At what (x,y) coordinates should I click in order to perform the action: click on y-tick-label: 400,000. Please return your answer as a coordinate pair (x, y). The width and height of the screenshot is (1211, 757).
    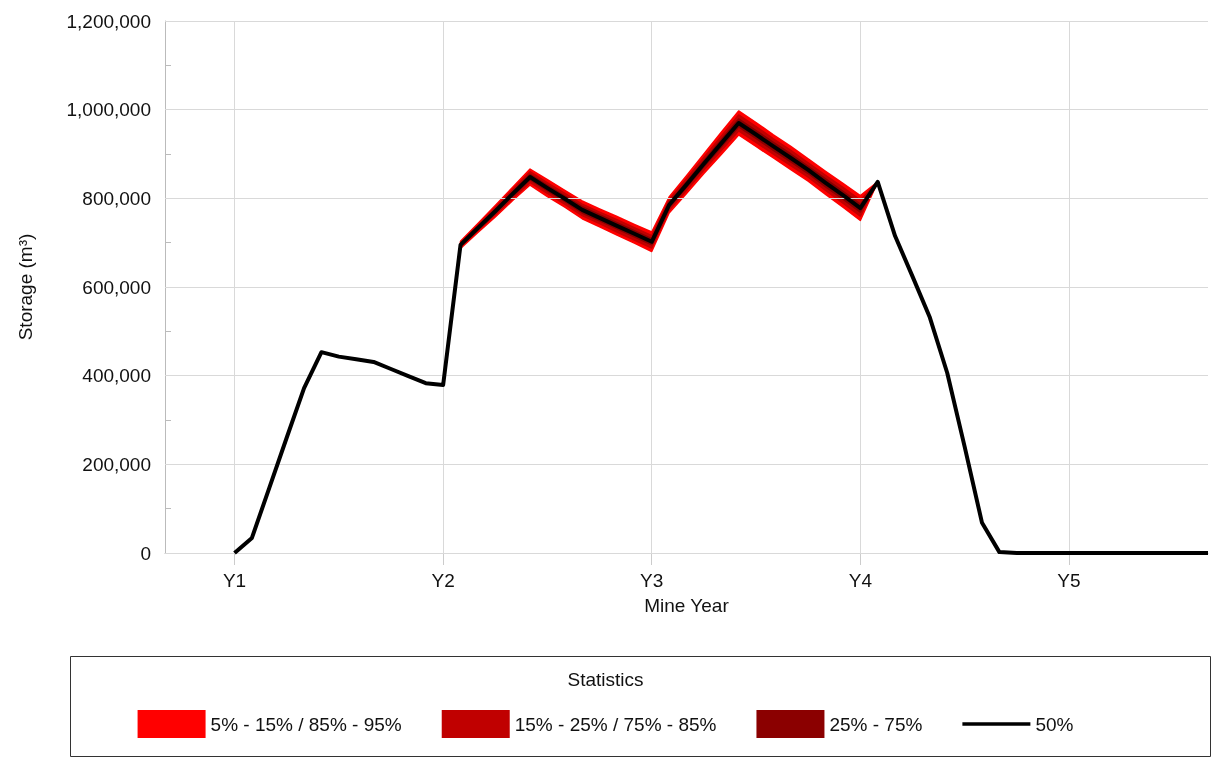
    Looking at the image, I should click on (116, 376).